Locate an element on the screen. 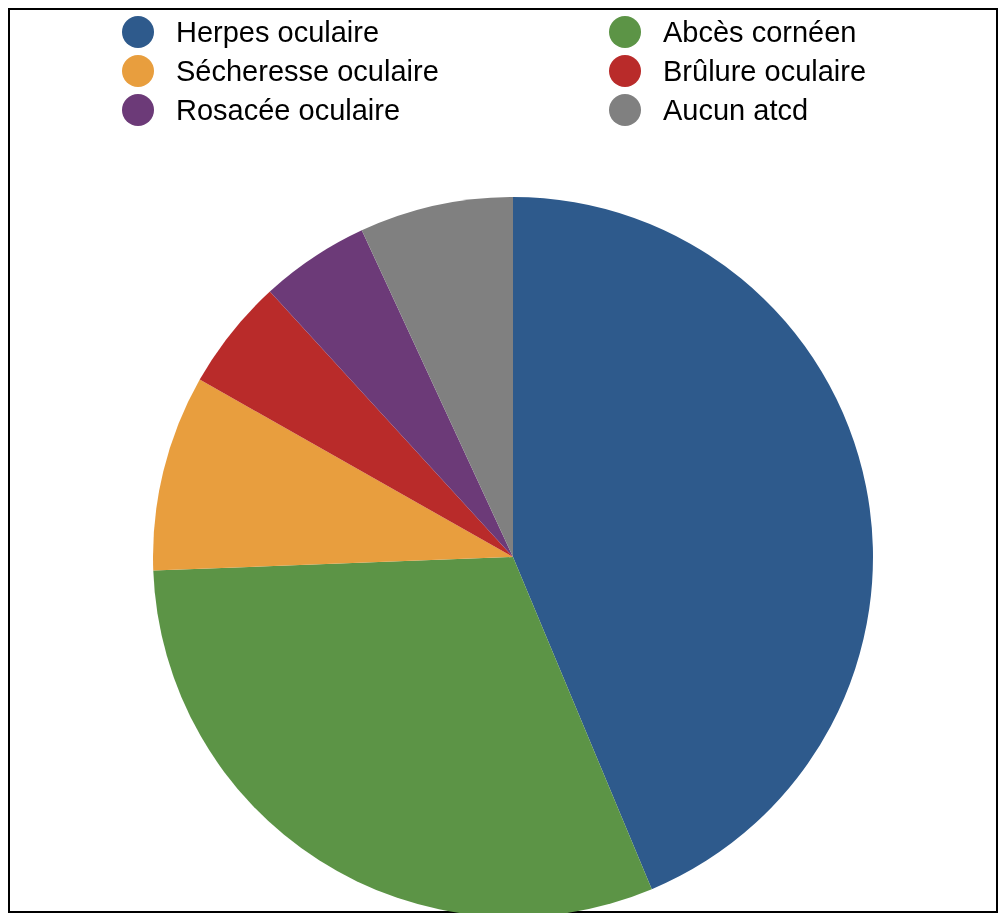 Image resolution: width=1008 pixels, height=922 pixels. legend-label: Herpes oculaire is located at coordinates (278, 32).